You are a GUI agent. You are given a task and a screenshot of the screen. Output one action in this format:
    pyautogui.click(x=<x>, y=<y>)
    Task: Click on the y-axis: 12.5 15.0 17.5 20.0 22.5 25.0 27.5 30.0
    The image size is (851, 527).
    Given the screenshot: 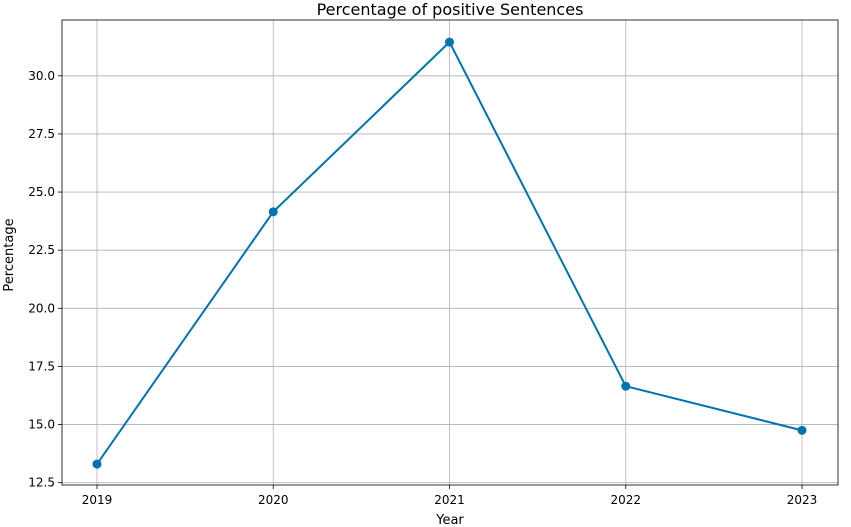 What is the action you would take?
    pyautogui.click(x=45, y=279)
    